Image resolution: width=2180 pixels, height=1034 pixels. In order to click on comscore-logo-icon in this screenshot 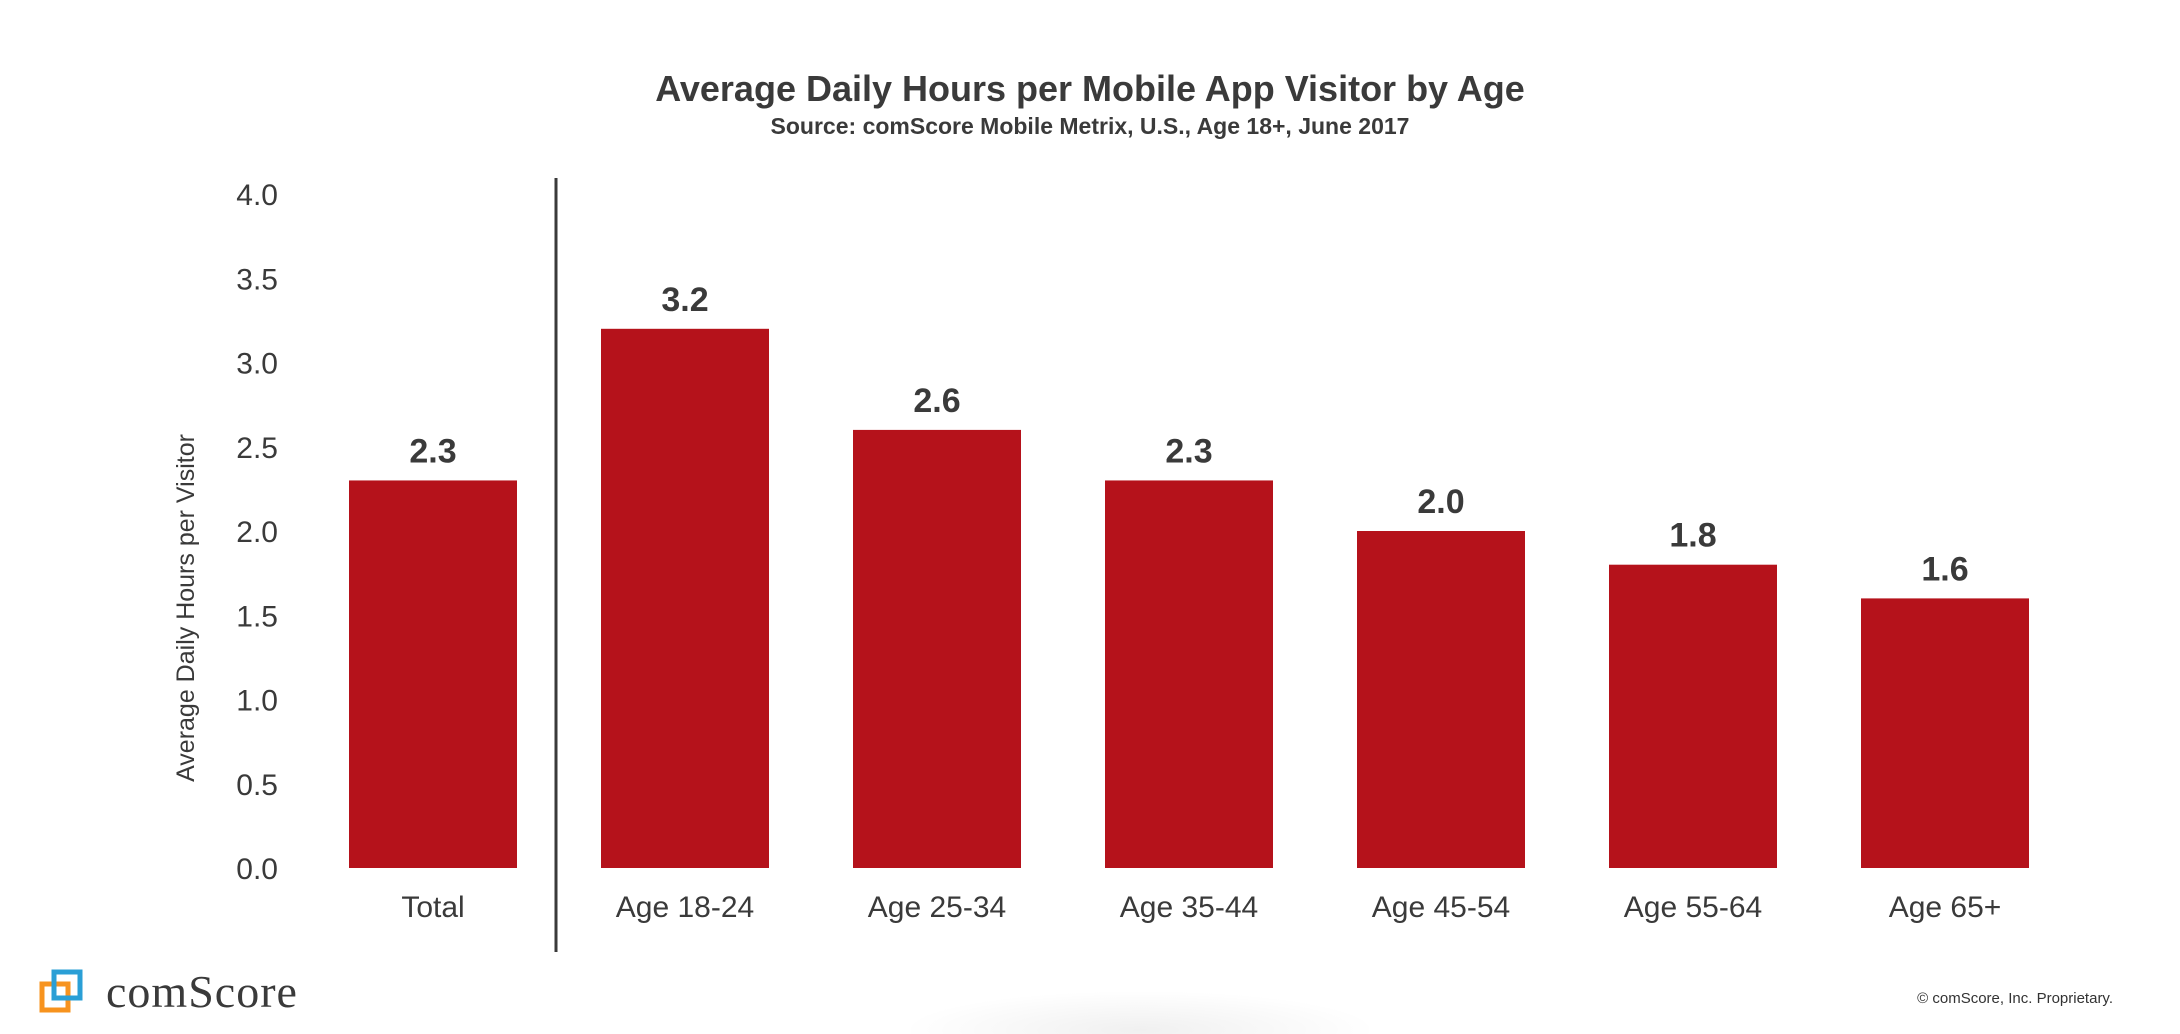, I will do `click(61, 991)`.